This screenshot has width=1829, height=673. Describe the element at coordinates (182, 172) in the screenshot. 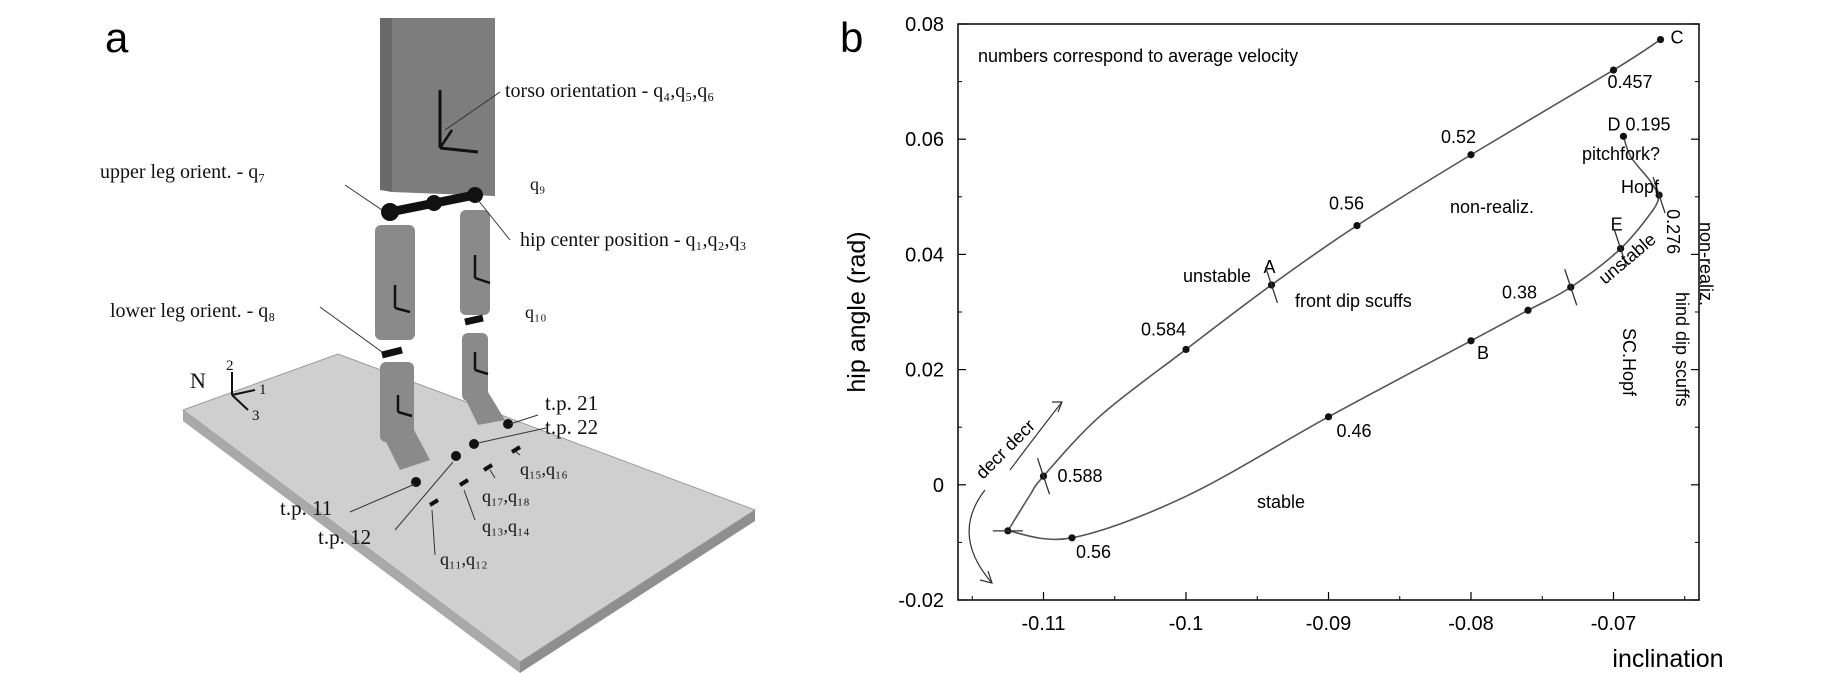

I see `label-upper-leg-orient: upper leg orient. - q₇` at that location.